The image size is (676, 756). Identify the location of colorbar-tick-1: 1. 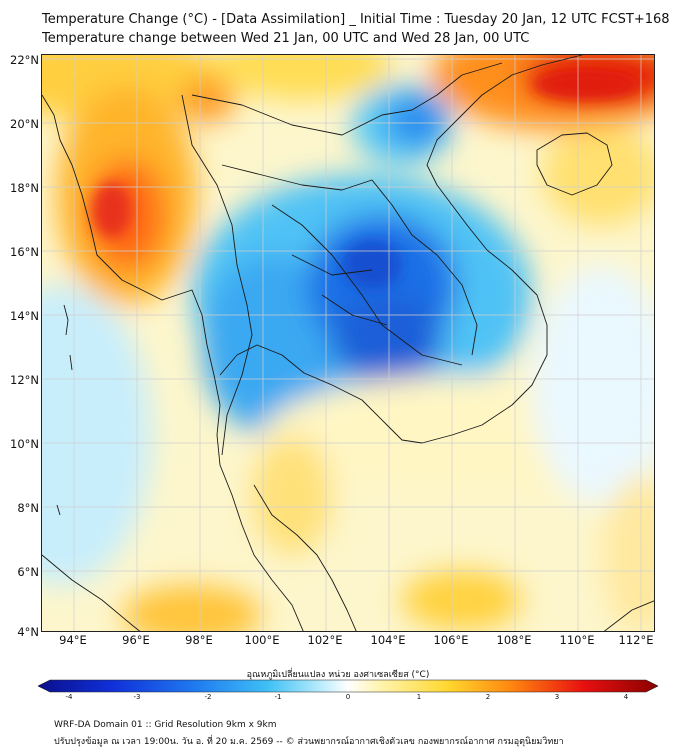
(419, 697).